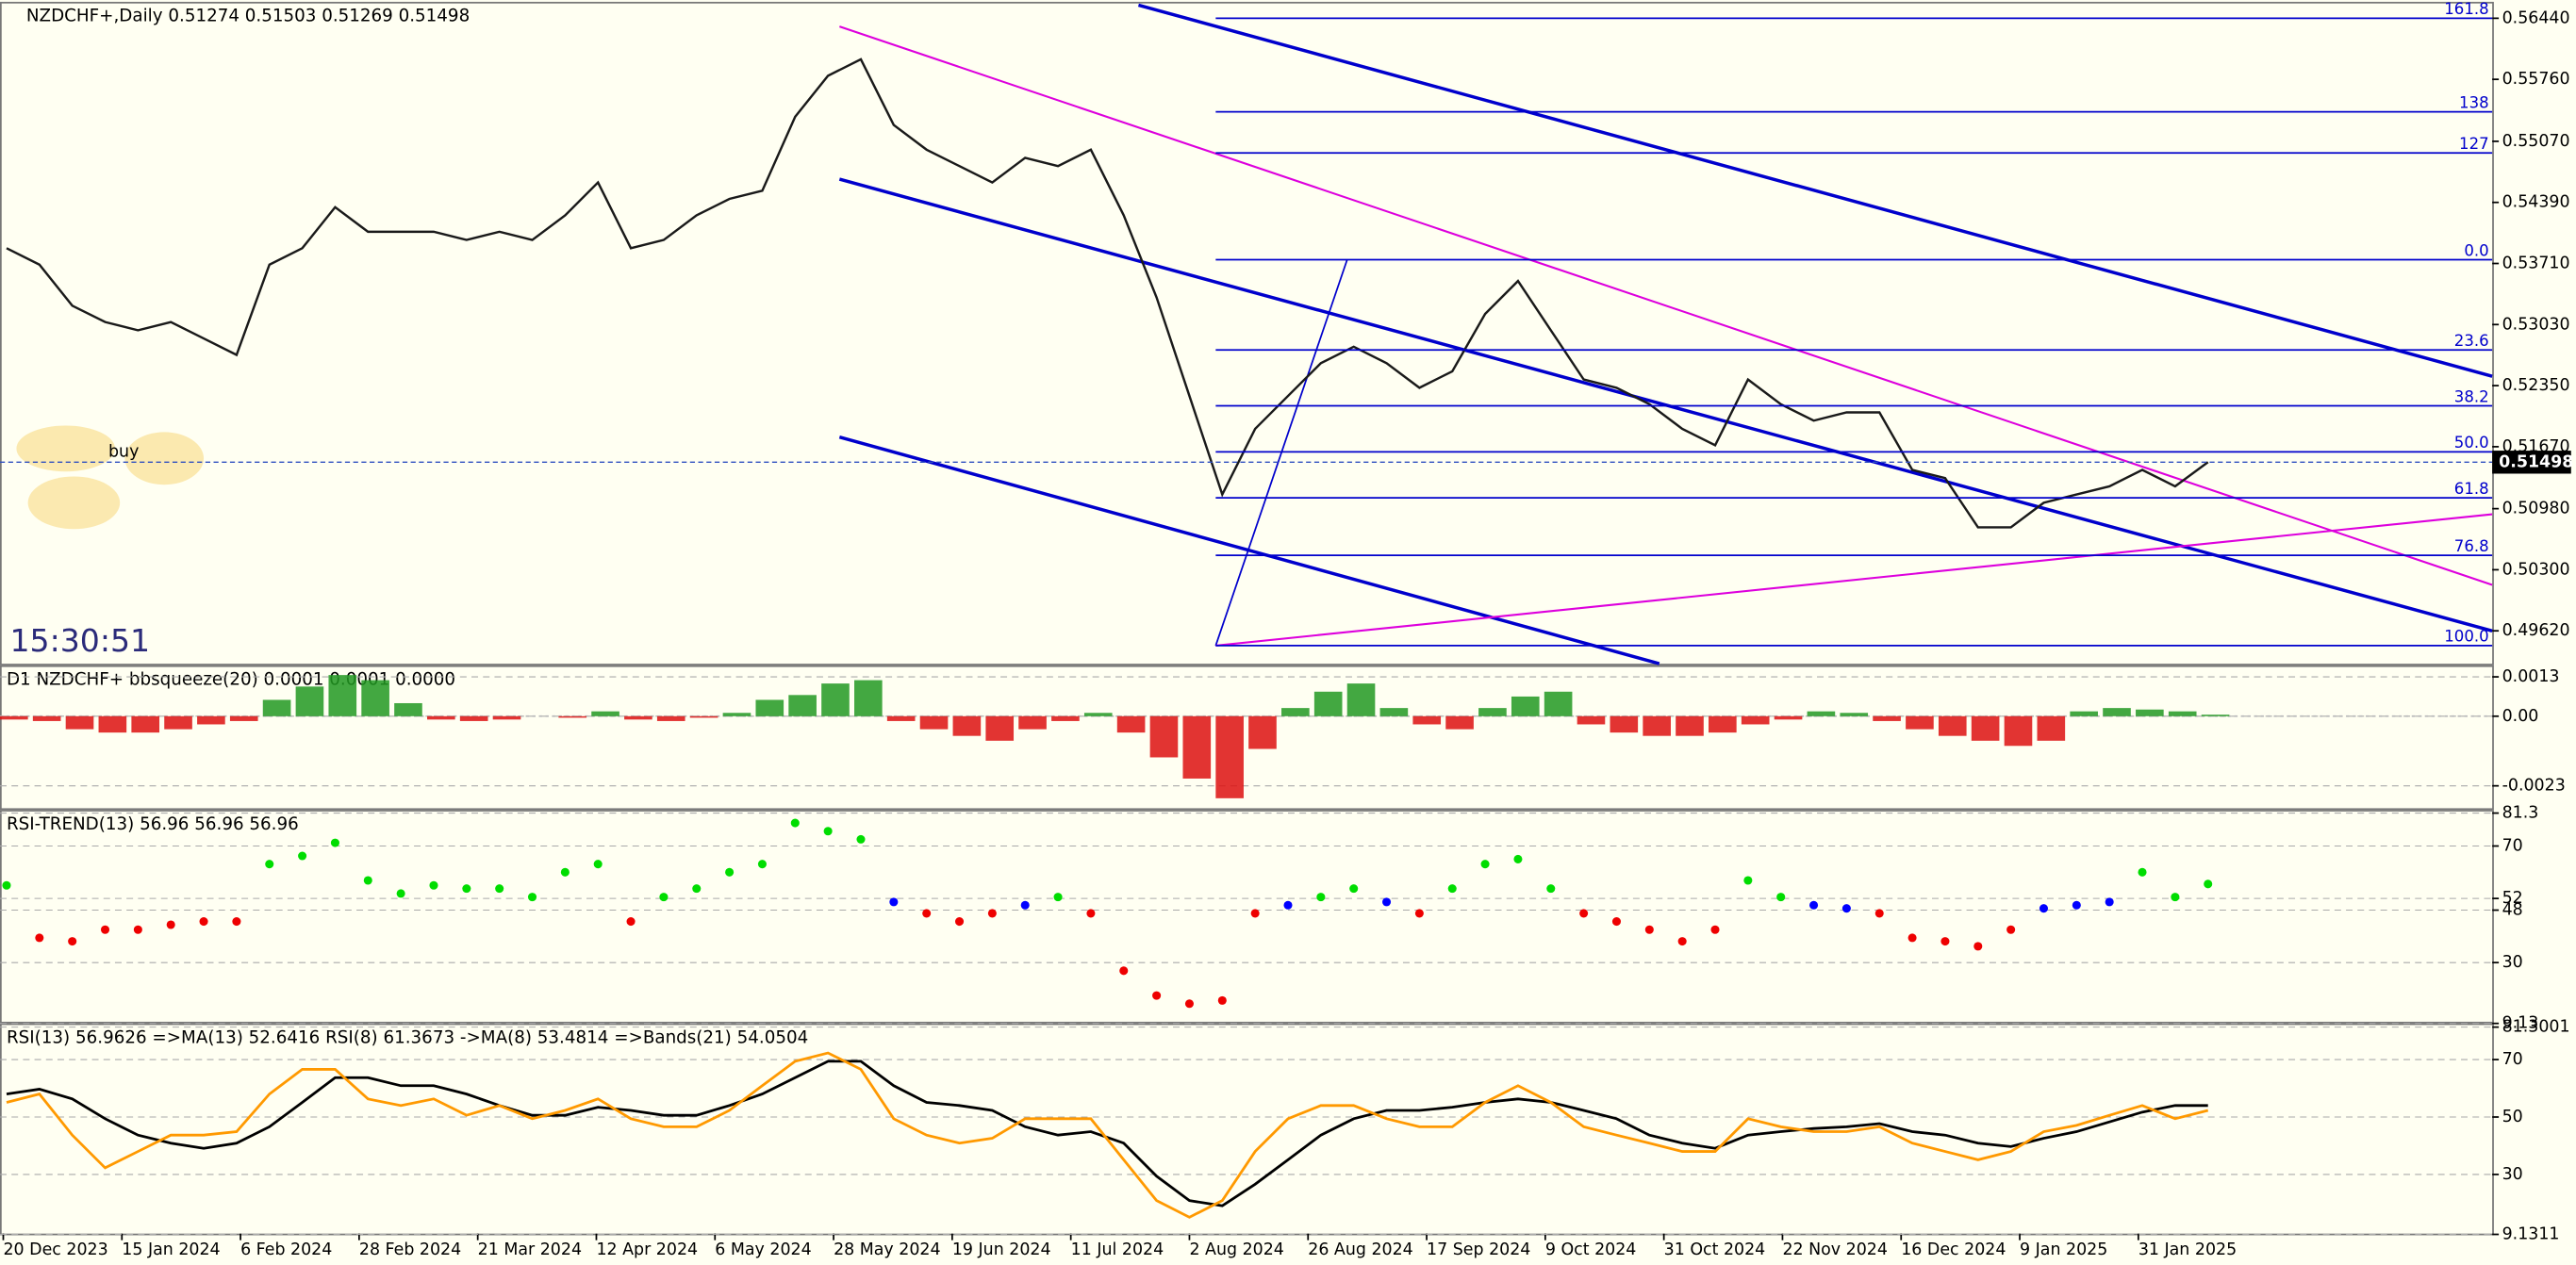 This screenshot has height=1265, width=2576. I want to click on fib-label: 127, so click(2474, 144).